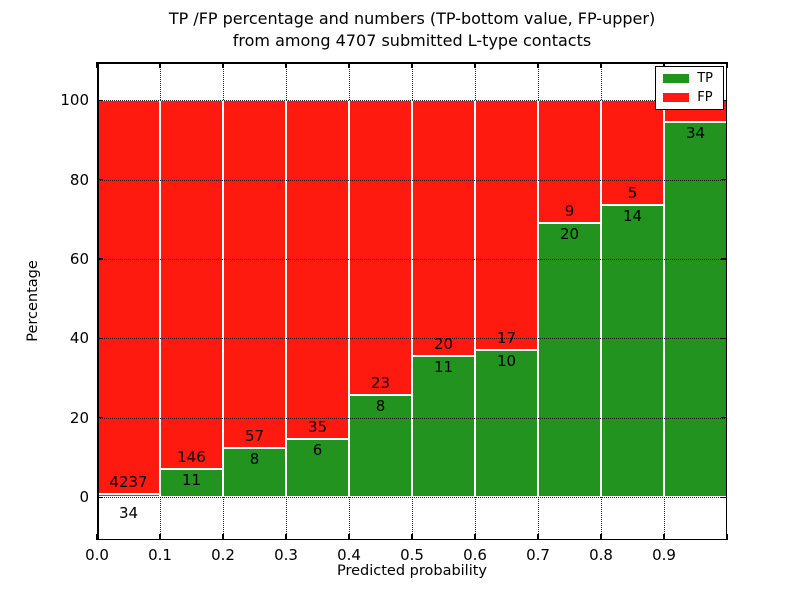  What do you see at coordinates (726, 301) in the screenshot?
I see `plot-spine-right` at bounding box center [726, 301].